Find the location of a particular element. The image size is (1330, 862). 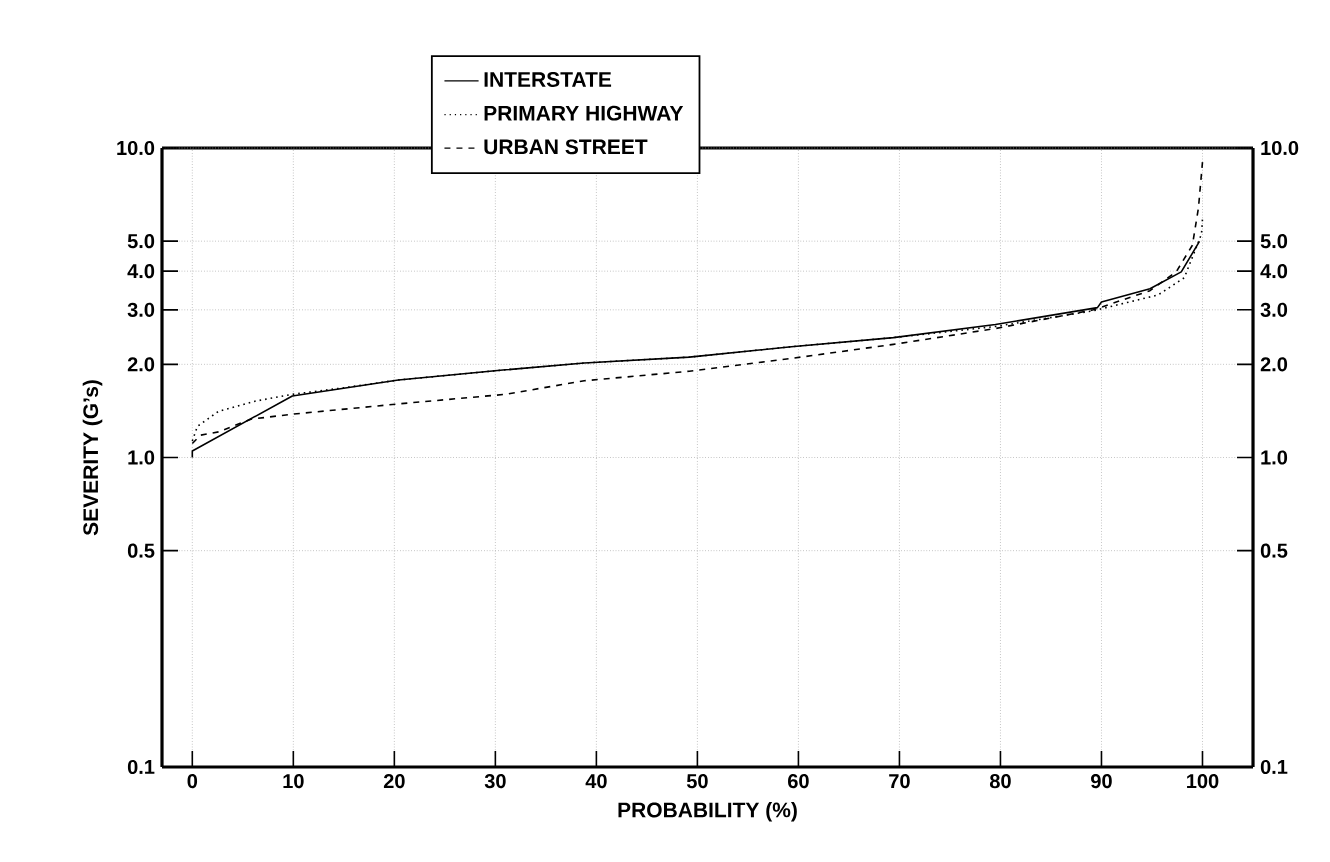

x-tick-label: 70 is located at coordinates (899, 781).